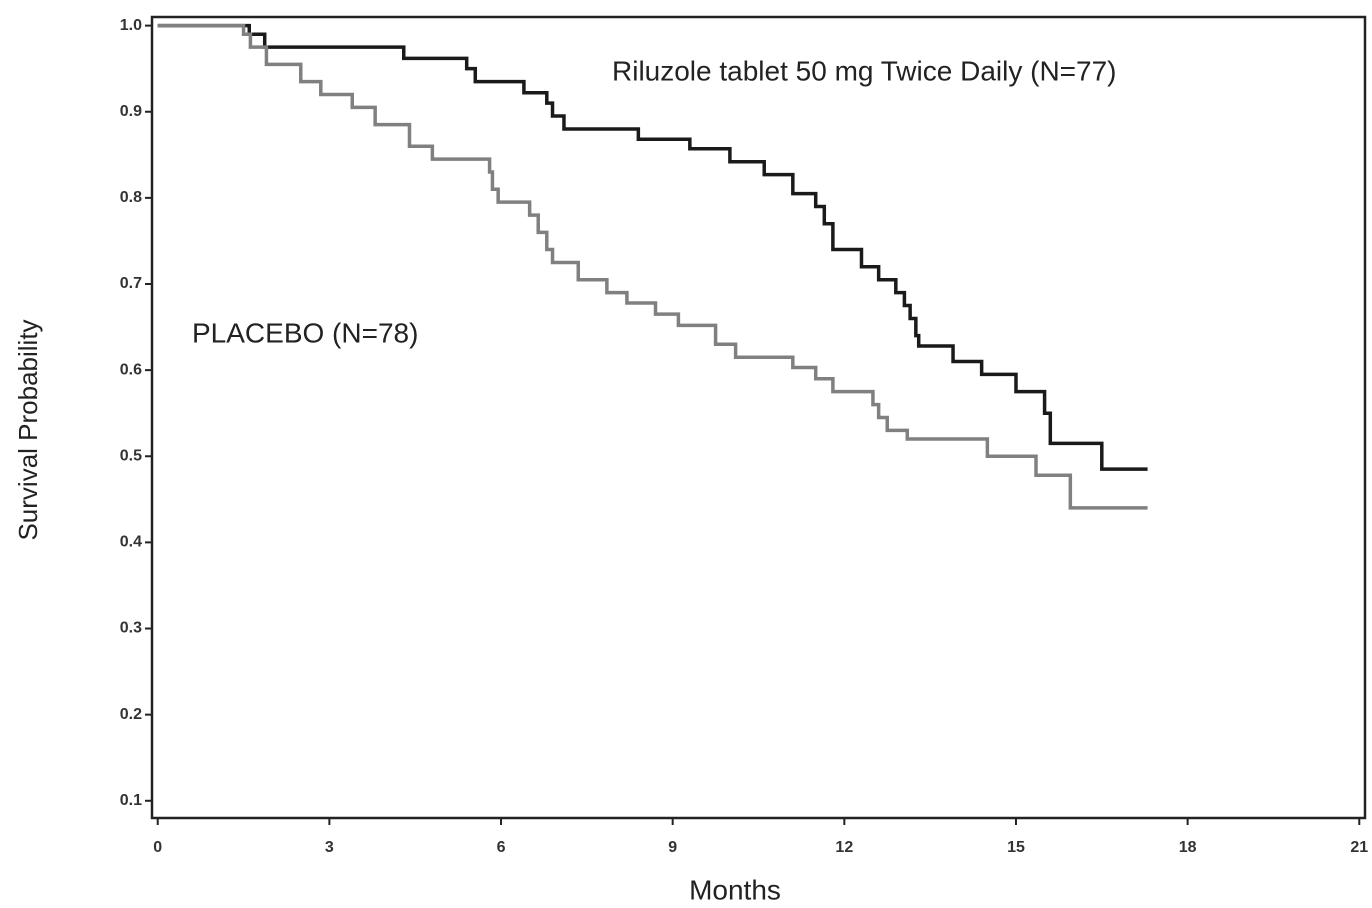 The image size is (1372, 908). What do you see at coordinates (1016, 847) in the screenshot?
I see `x-tick-label: 15` at bounding box center [1016, 847].